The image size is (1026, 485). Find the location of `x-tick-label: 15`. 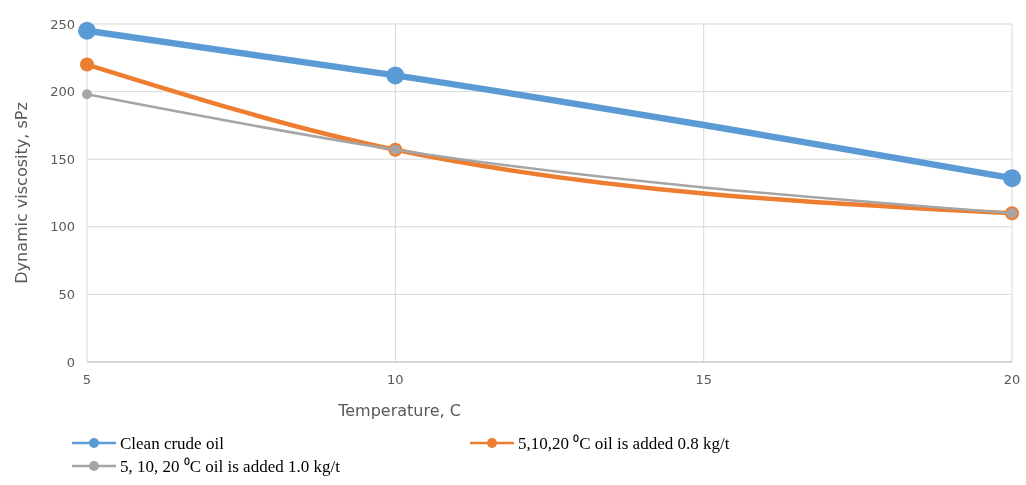

x-tick-label: 15 is located at coordinates (703, 379).